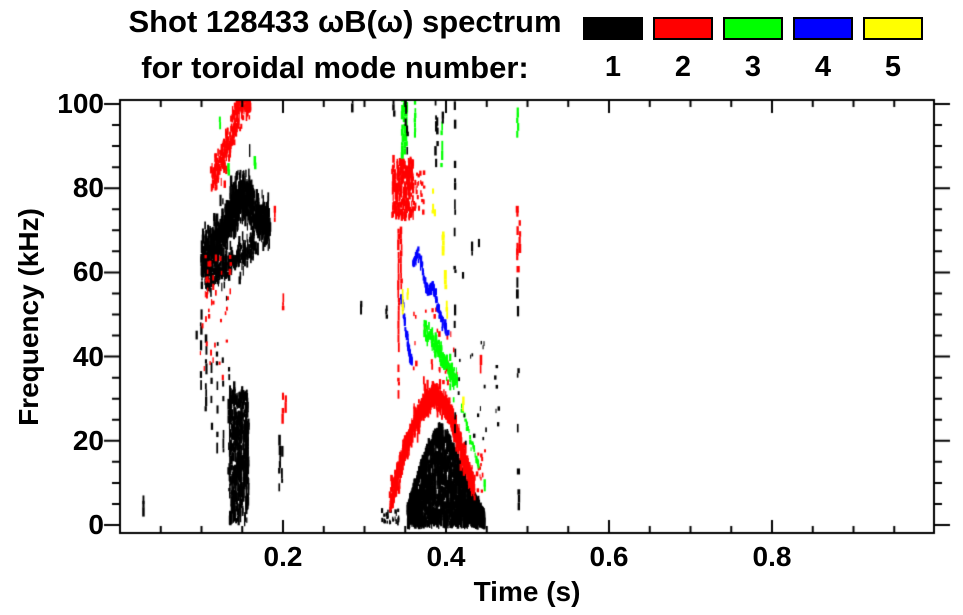  Describe the element at coordinates (88, 188) in the screenshot. I see `y-tick-label: 80` at that location.